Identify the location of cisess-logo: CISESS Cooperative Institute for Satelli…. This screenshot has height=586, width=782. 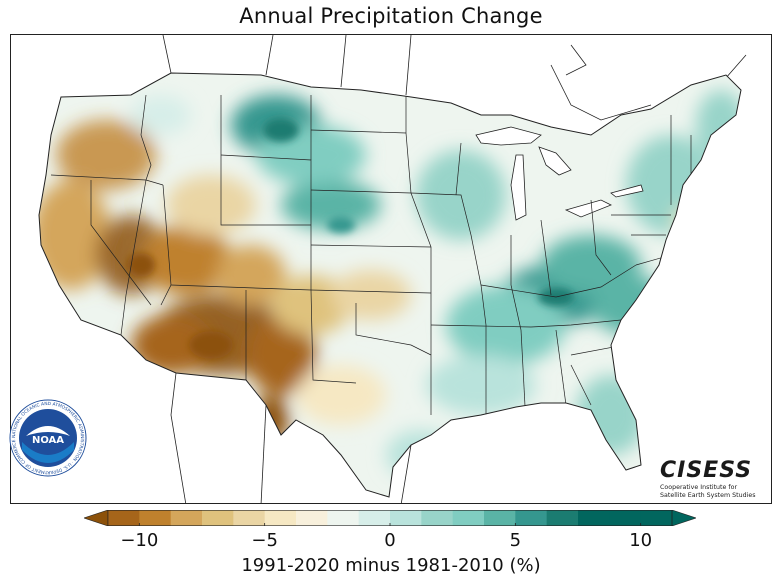
(710, 478).